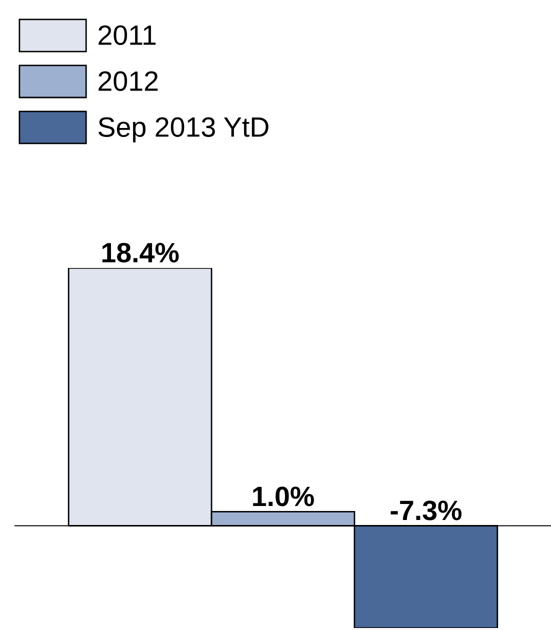 Image resolution: width=551 pixels, height=630 pixels. Describe the element at coordinates (127, 35) in the screenshot. I see `legend-label: 2011` at that location.